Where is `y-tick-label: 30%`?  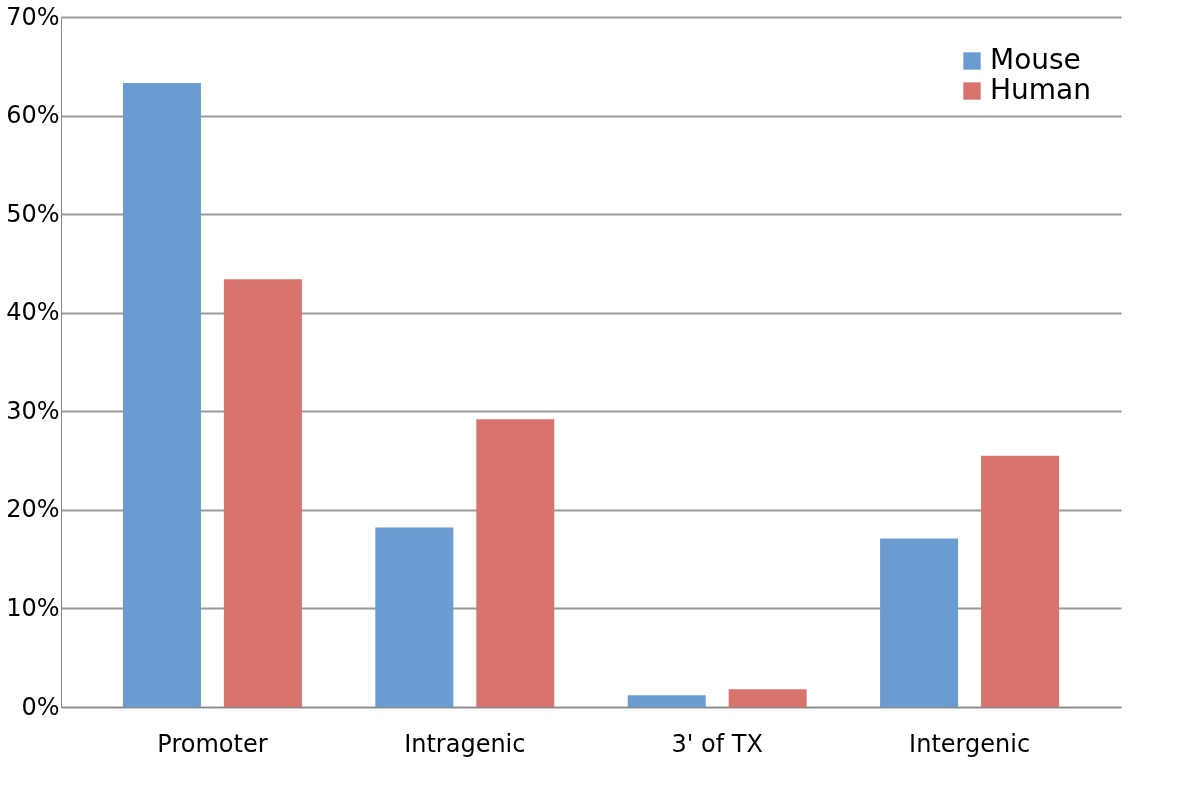
y-tick-label: 30% is located at coordinates (33, 410).